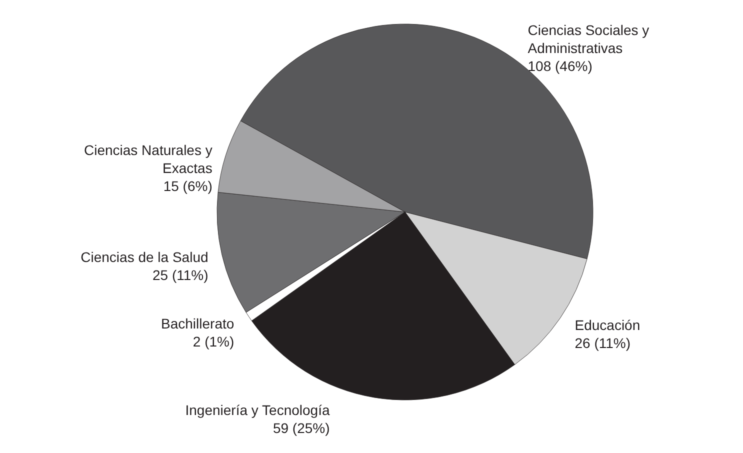 This screenshot has height=453, width=743. What do you see at coordinates (602, 343) in the screenshot?
I see `data-label: 26 (11%)` at bounding box center [602, 343].